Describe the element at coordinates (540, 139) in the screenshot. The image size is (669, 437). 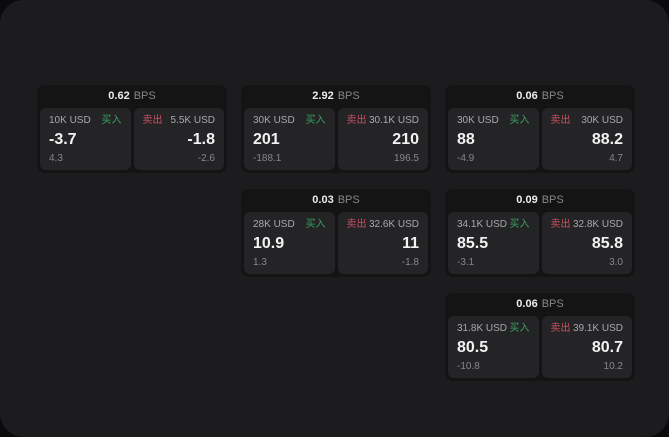
I see `tile-row: 30K USD 买入 88 -4.9 卖出 30K USD 88.2 4.7` at that location.